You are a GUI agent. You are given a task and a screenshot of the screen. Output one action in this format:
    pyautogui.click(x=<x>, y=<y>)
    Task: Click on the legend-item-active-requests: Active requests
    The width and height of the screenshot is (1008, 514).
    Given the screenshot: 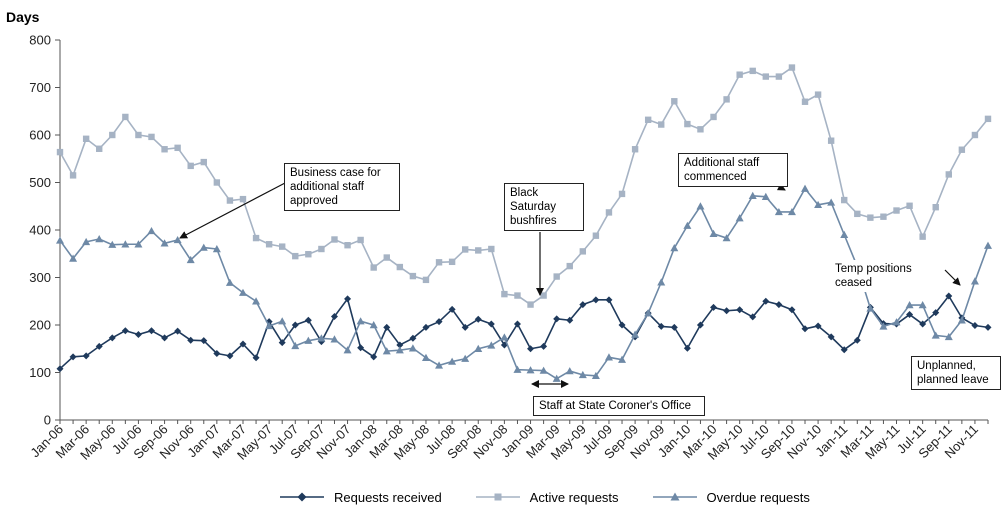 What is the action you would take?
    pyautogui.click(x=546, y=497)
    